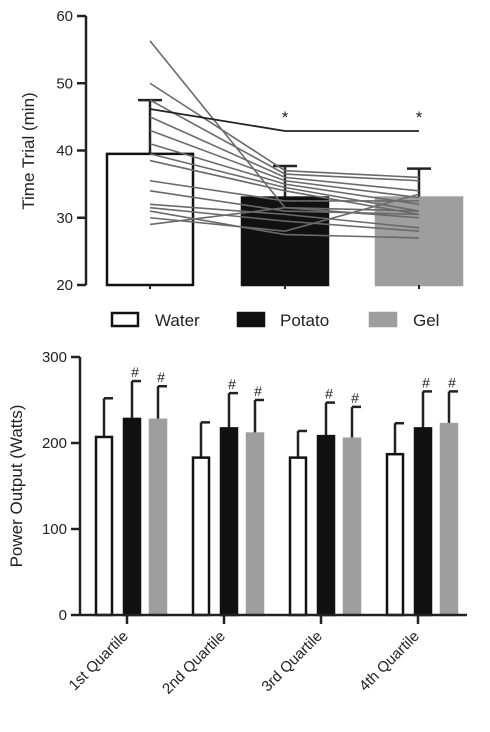 The height and width of the screenshot is (732, 490). Describe the element at coordinates (16, 486) in the screenshot. I see `power-output-y-axis-title: Power Output (Watts)` at that location.